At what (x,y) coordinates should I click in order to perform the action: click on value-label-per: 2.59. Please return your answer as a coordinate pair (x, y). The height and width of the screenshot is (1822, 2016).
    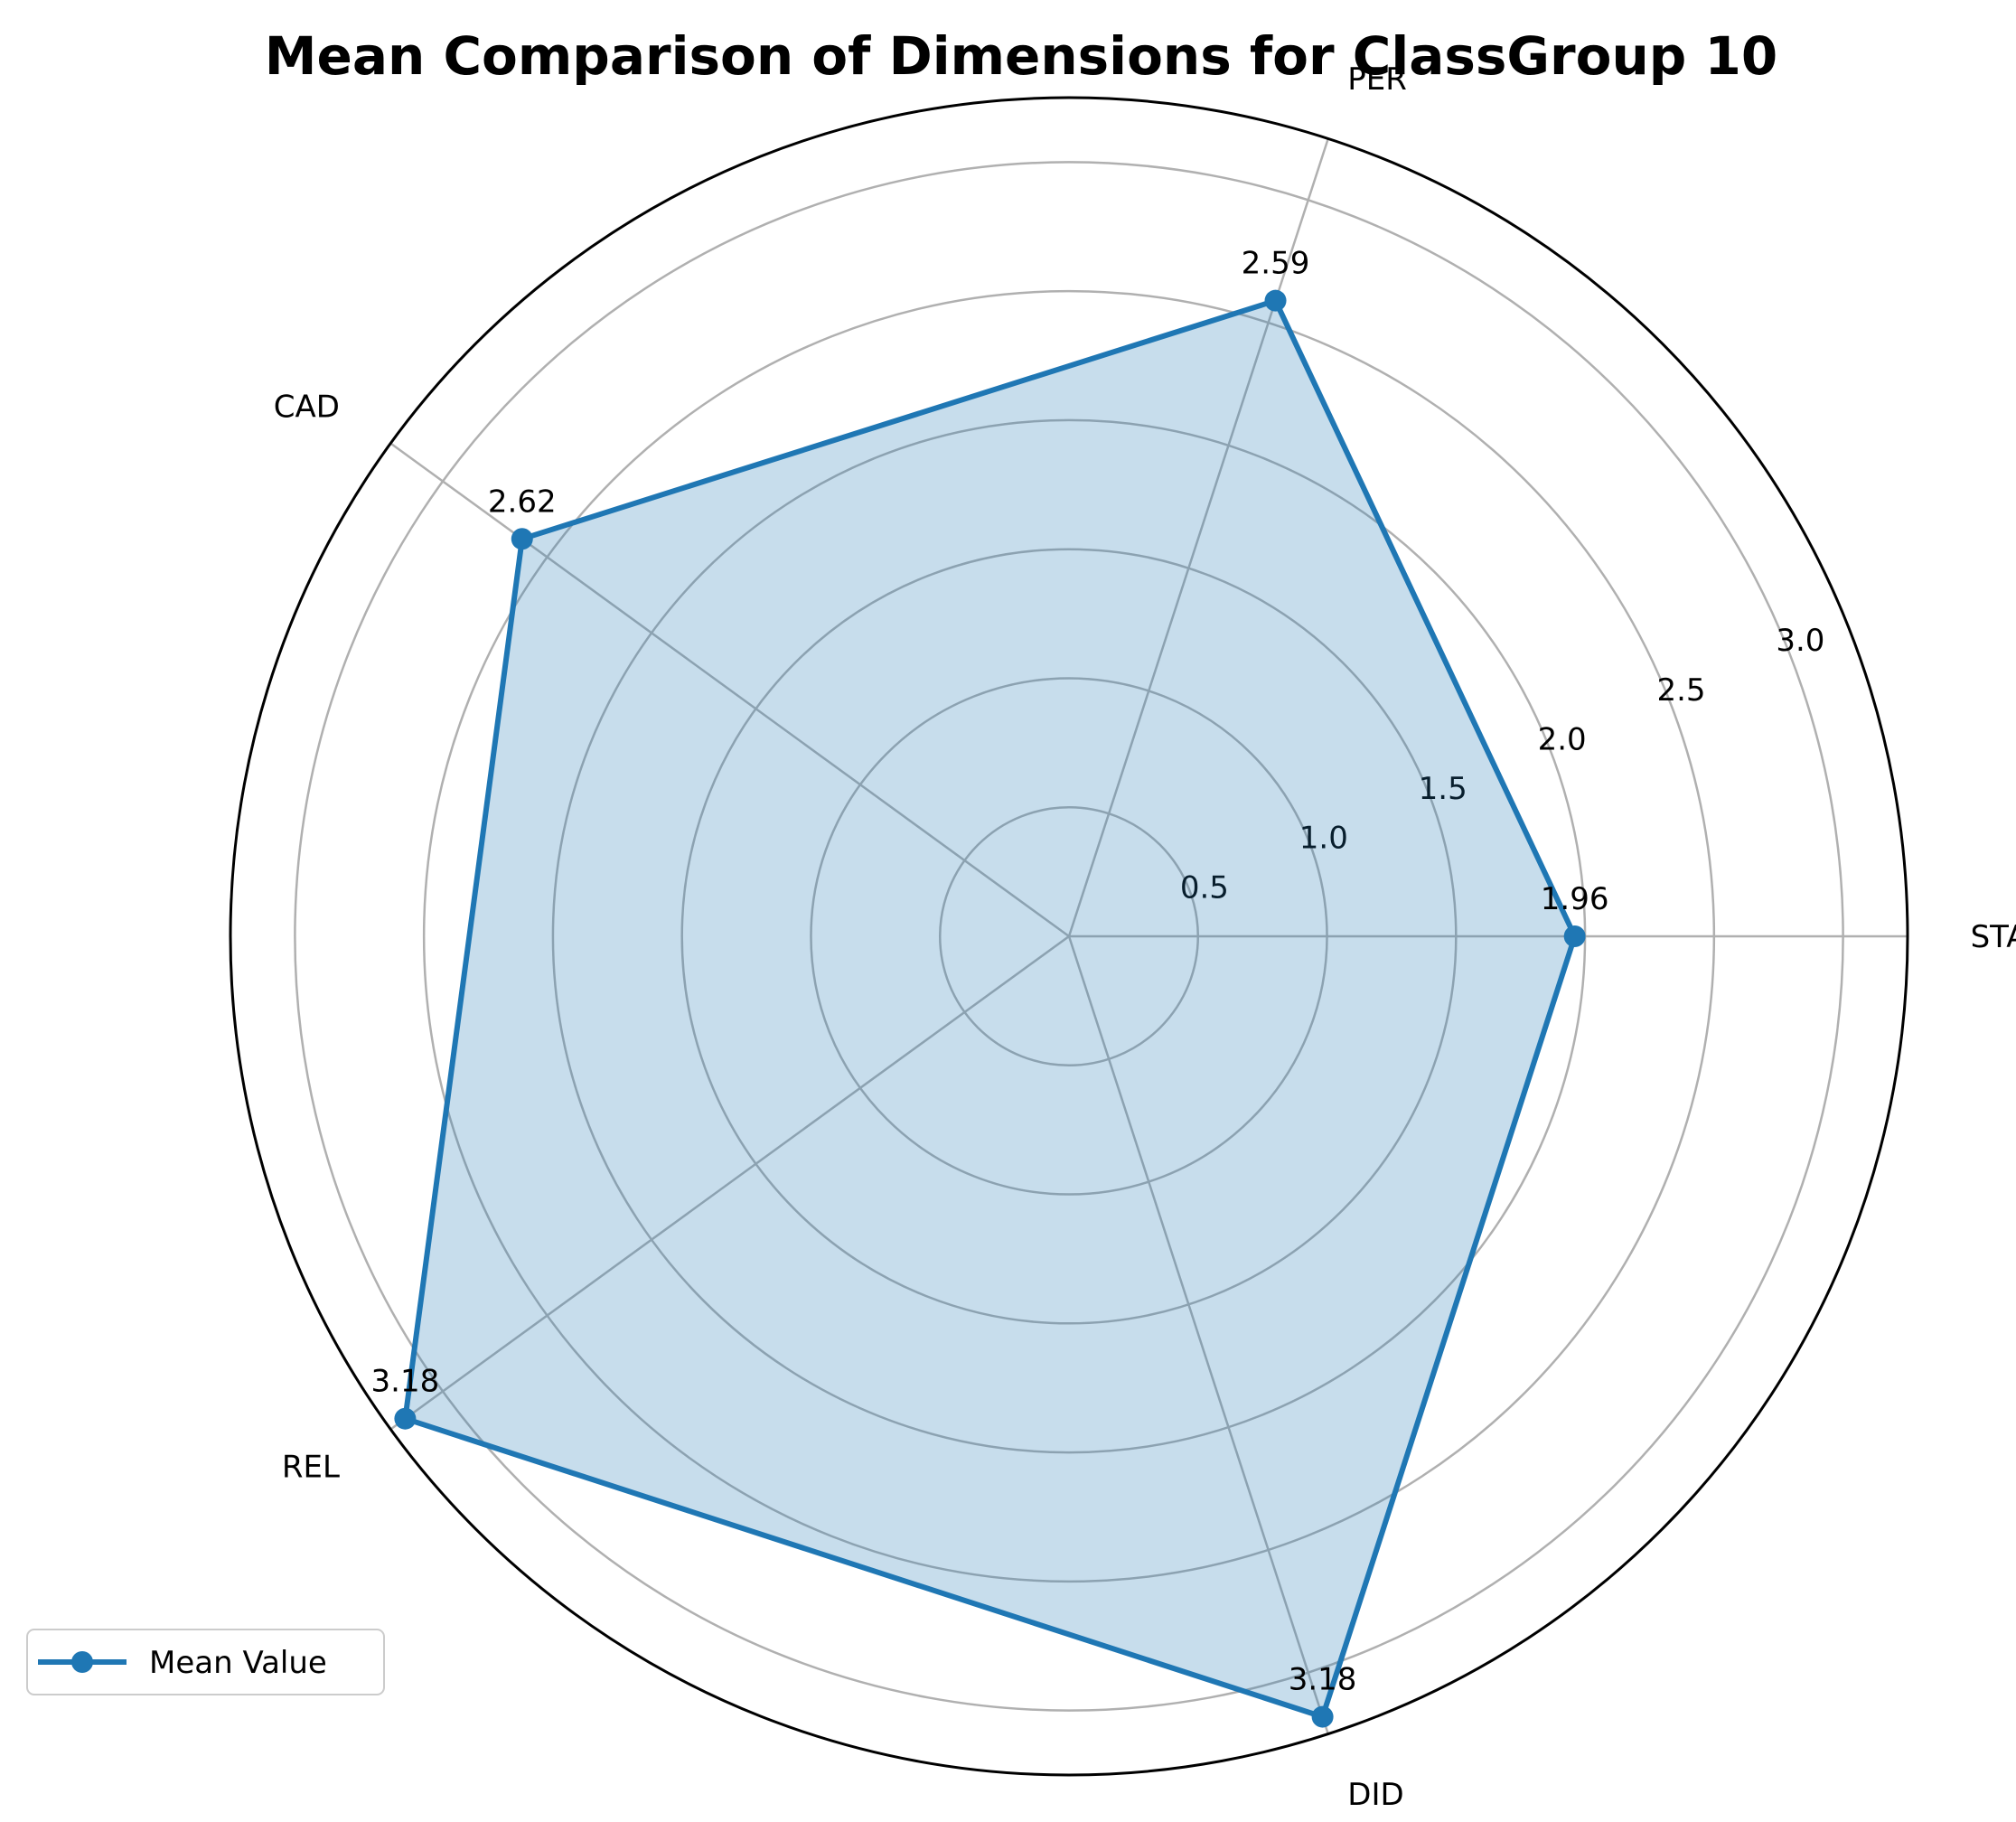
    Looking at the image, I should click on (1276, 264).